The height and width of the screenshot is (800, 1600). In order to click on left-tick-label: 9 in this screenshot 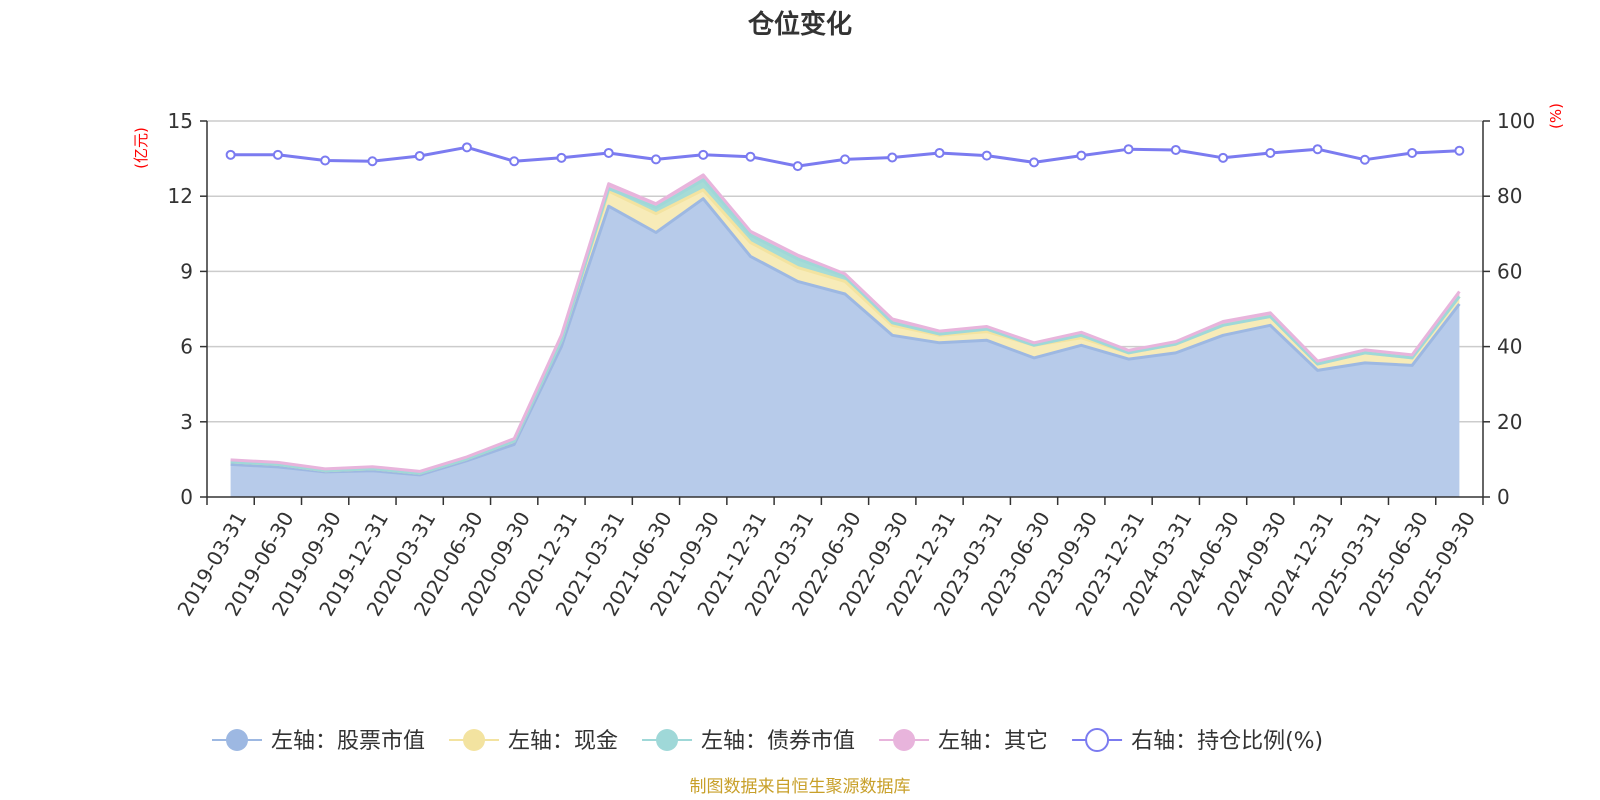, I will do `click(186, 271)`.